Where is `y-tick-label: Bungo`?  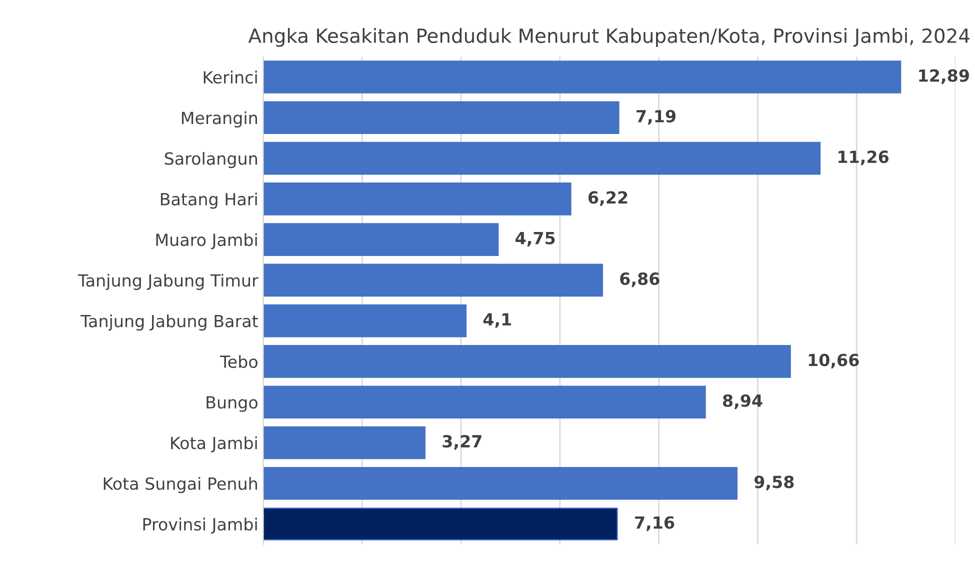 y-tick-label: Bungo is located at coordinates (232, 404).